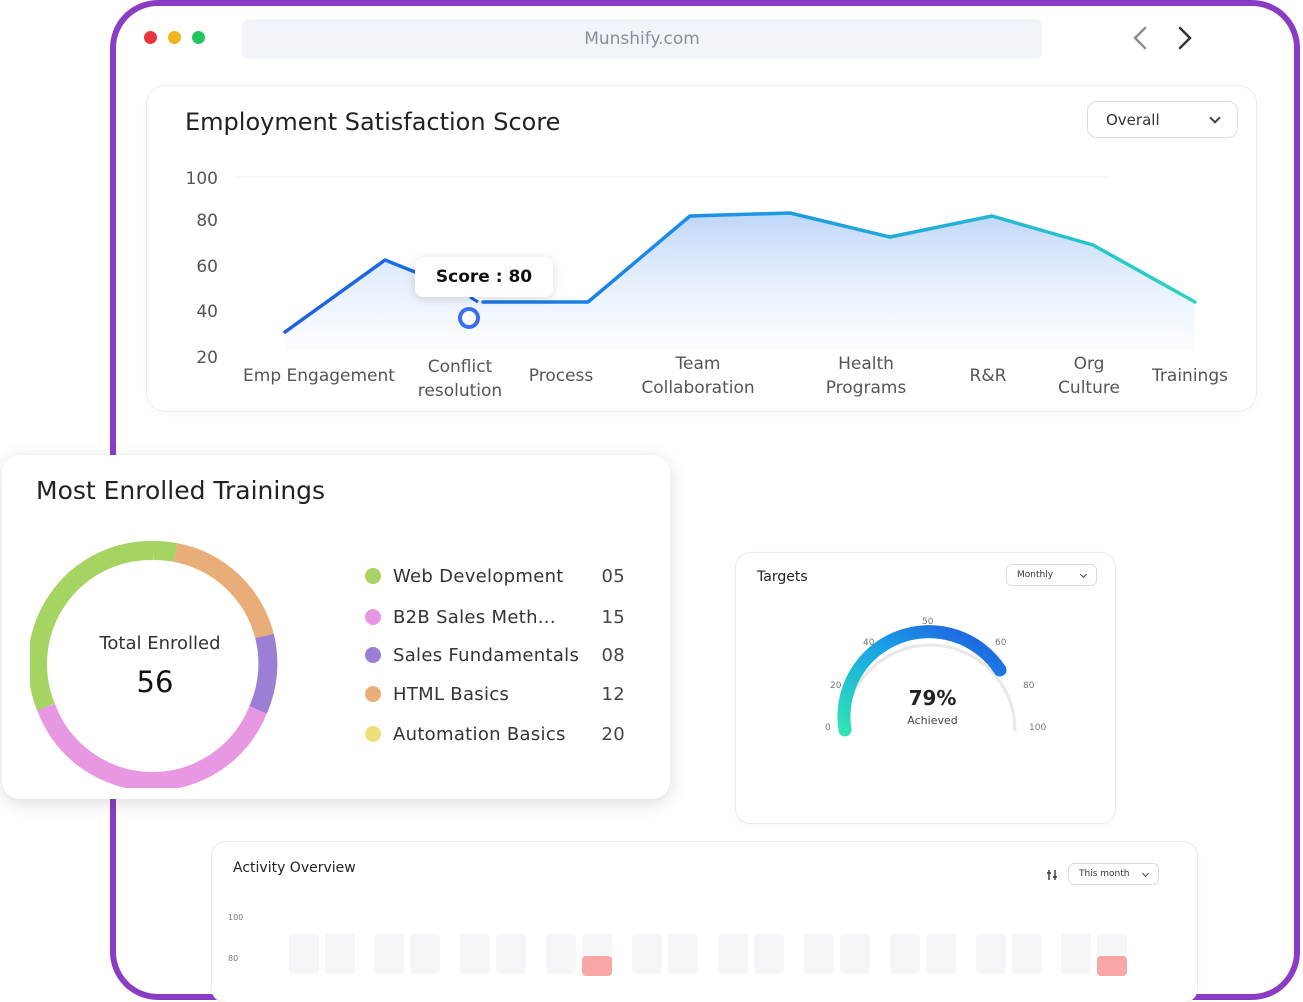  I want to click on legend-item: Automation Basics 20, so click(495, 734).